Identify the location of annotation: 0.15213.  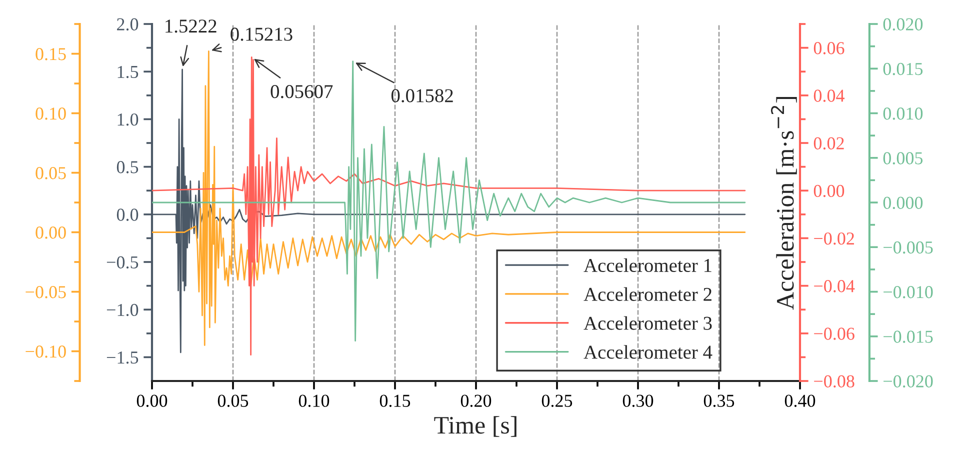
(261, 34).